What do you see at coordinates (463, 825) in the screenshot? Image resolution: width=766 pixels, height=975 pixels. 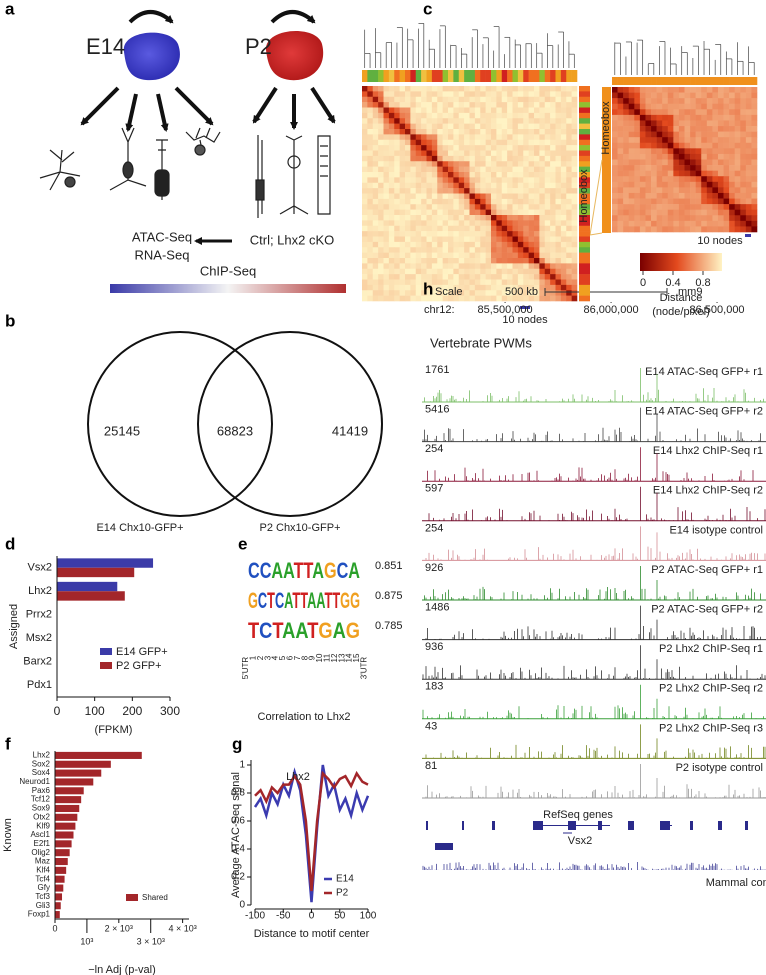 I see `gene-model` at bounding box center [463, 825].